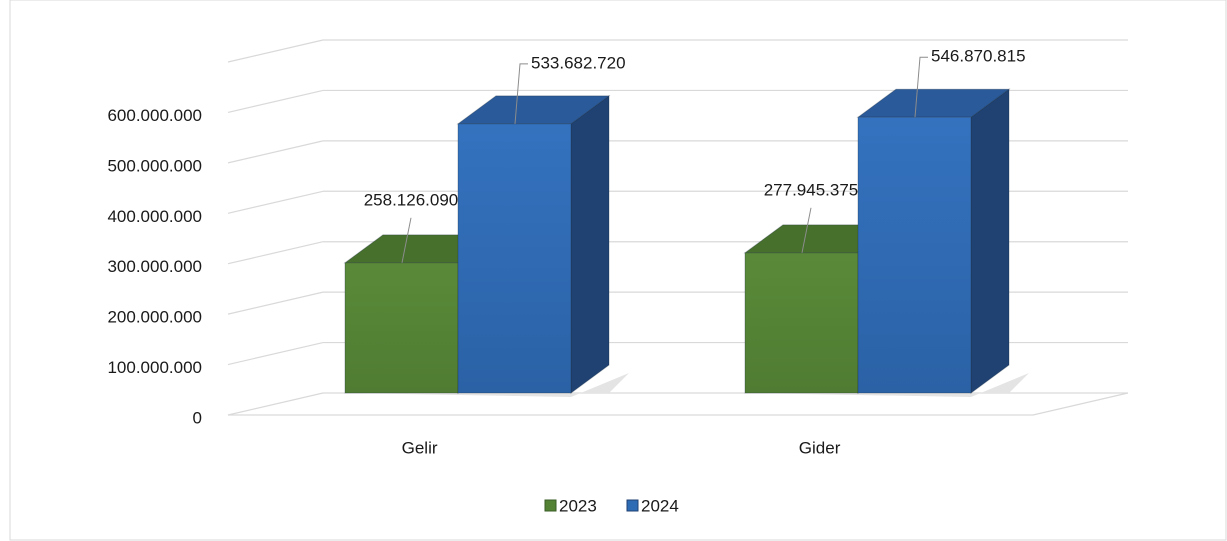 This screenshot has height=541, width=1227. I want to click on y-tick-label: 600.000.000, so click(154, 115).